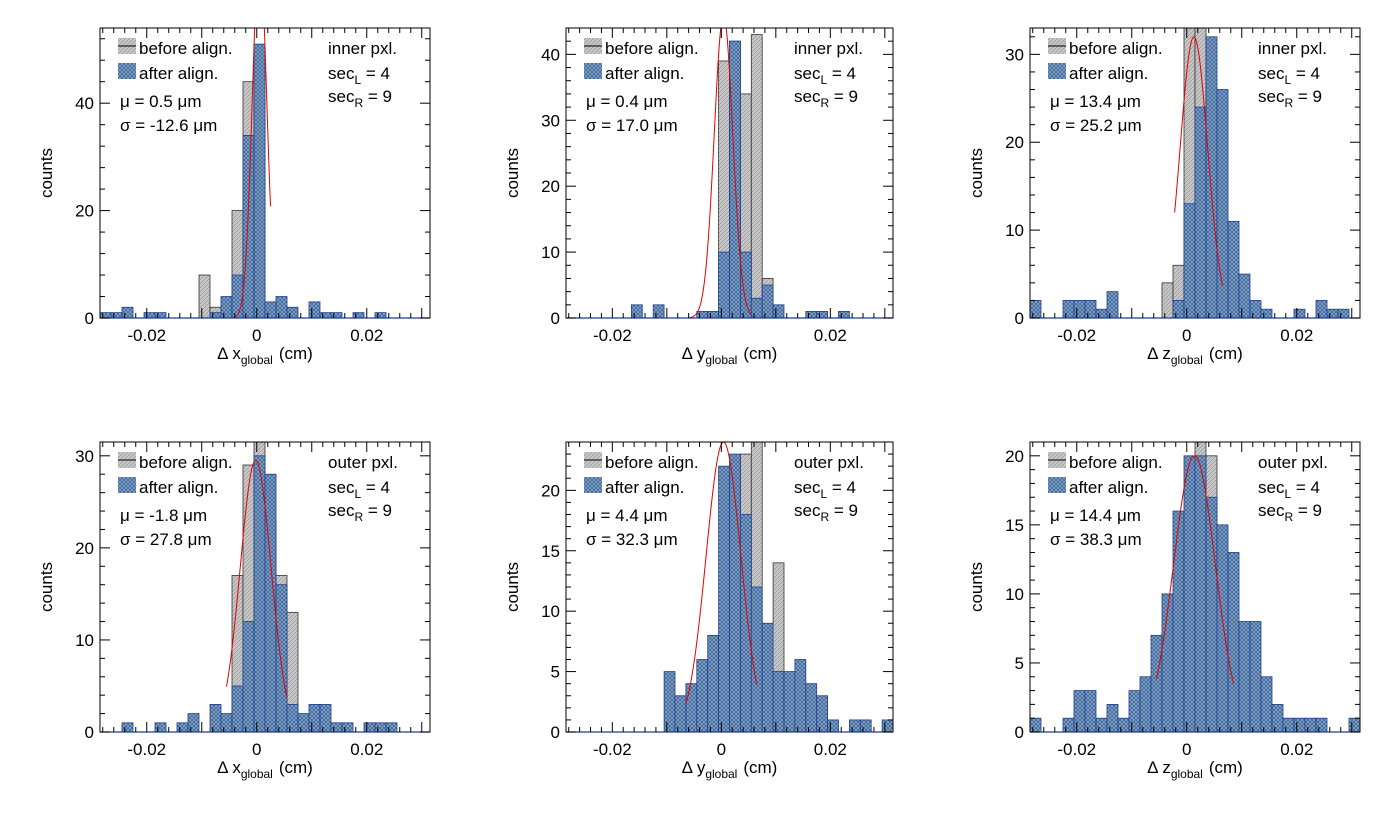 The width and height of the screenshot is (1396, 828). Describe the element at coordinates (257, 774) in the screenshot. I see `x-axis-title-subscript: global` at that location.